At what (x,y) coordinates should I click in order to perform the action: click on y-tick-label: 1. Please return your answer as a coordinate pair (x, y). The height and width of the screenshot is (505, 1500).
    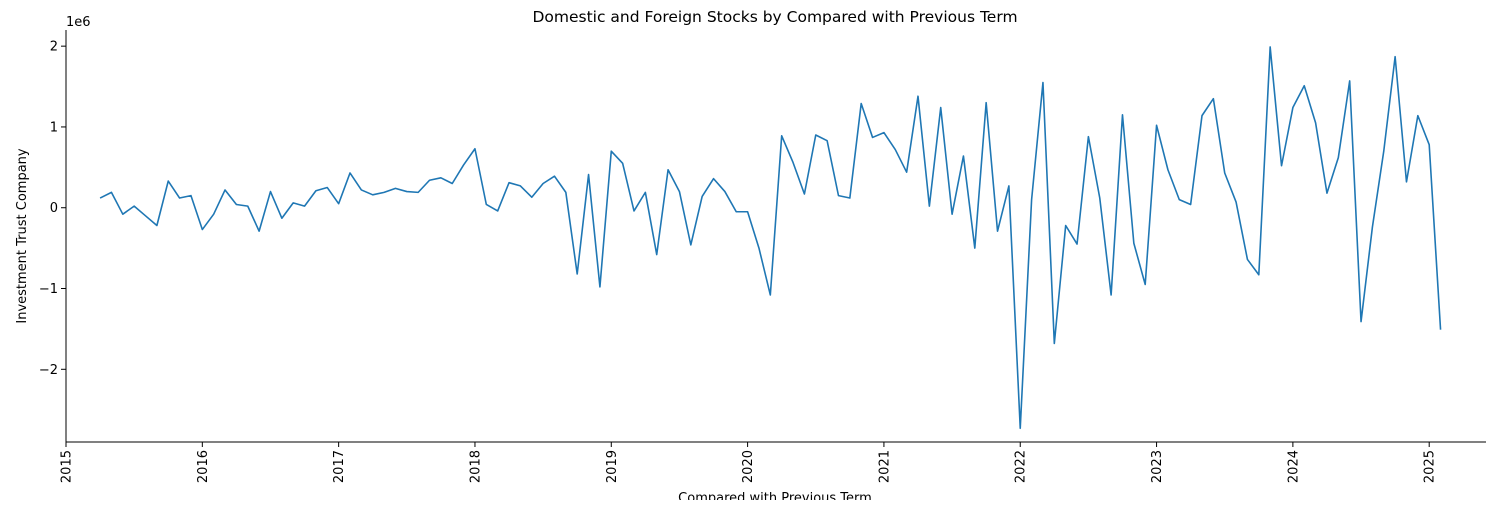
    Looking at the image, I should click on (54, 127).